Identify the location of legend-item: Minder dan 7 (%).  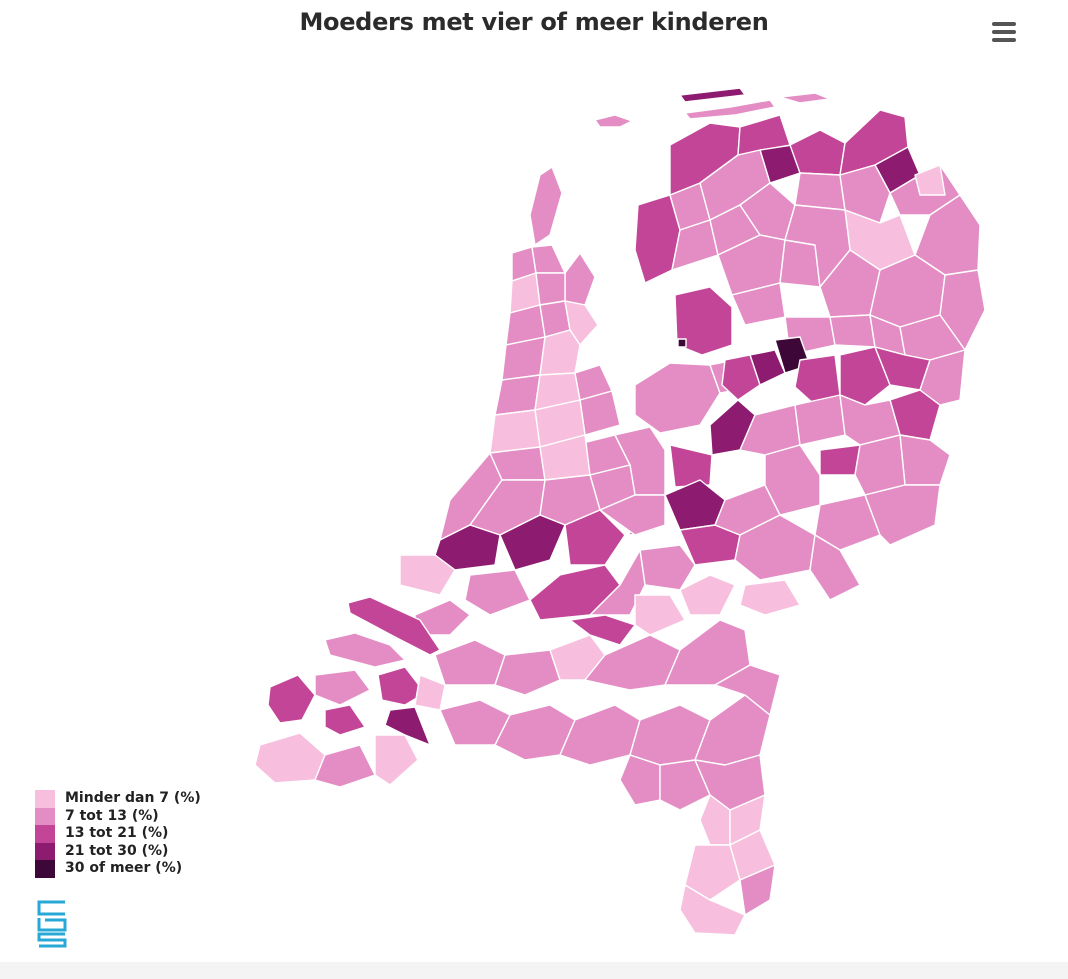
(135, 799).